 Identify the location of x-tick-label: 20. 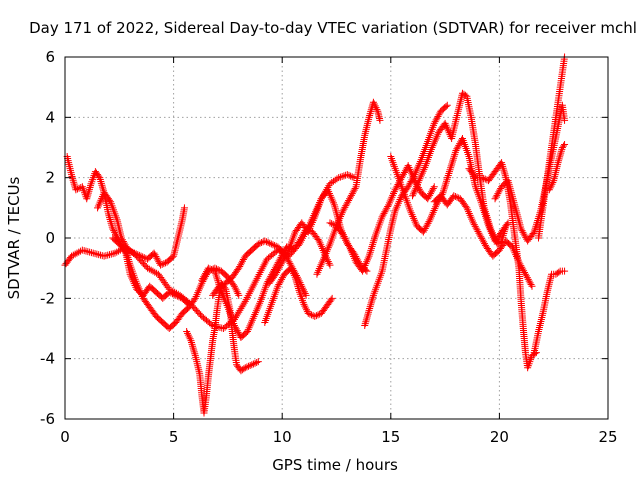
(499, 437).